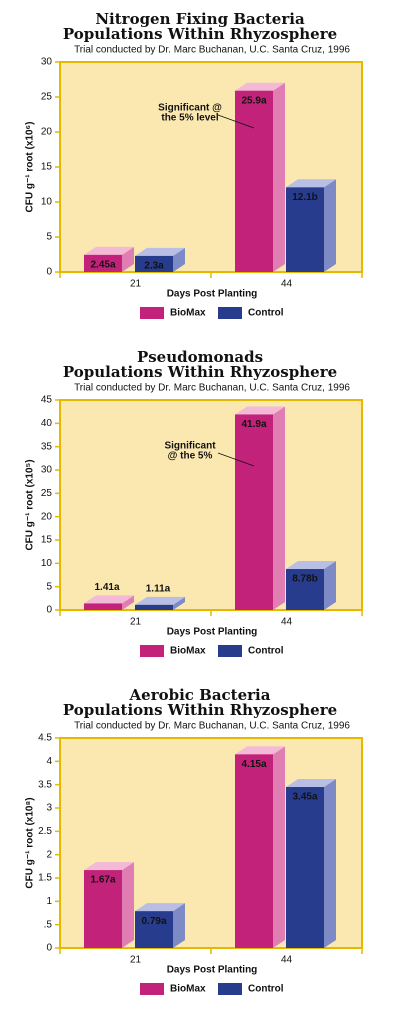  What do you see at coordinates (200, 357) in the screenshot?
I see `chart-title: Pseudomonads` at bounding box center [200, 357].